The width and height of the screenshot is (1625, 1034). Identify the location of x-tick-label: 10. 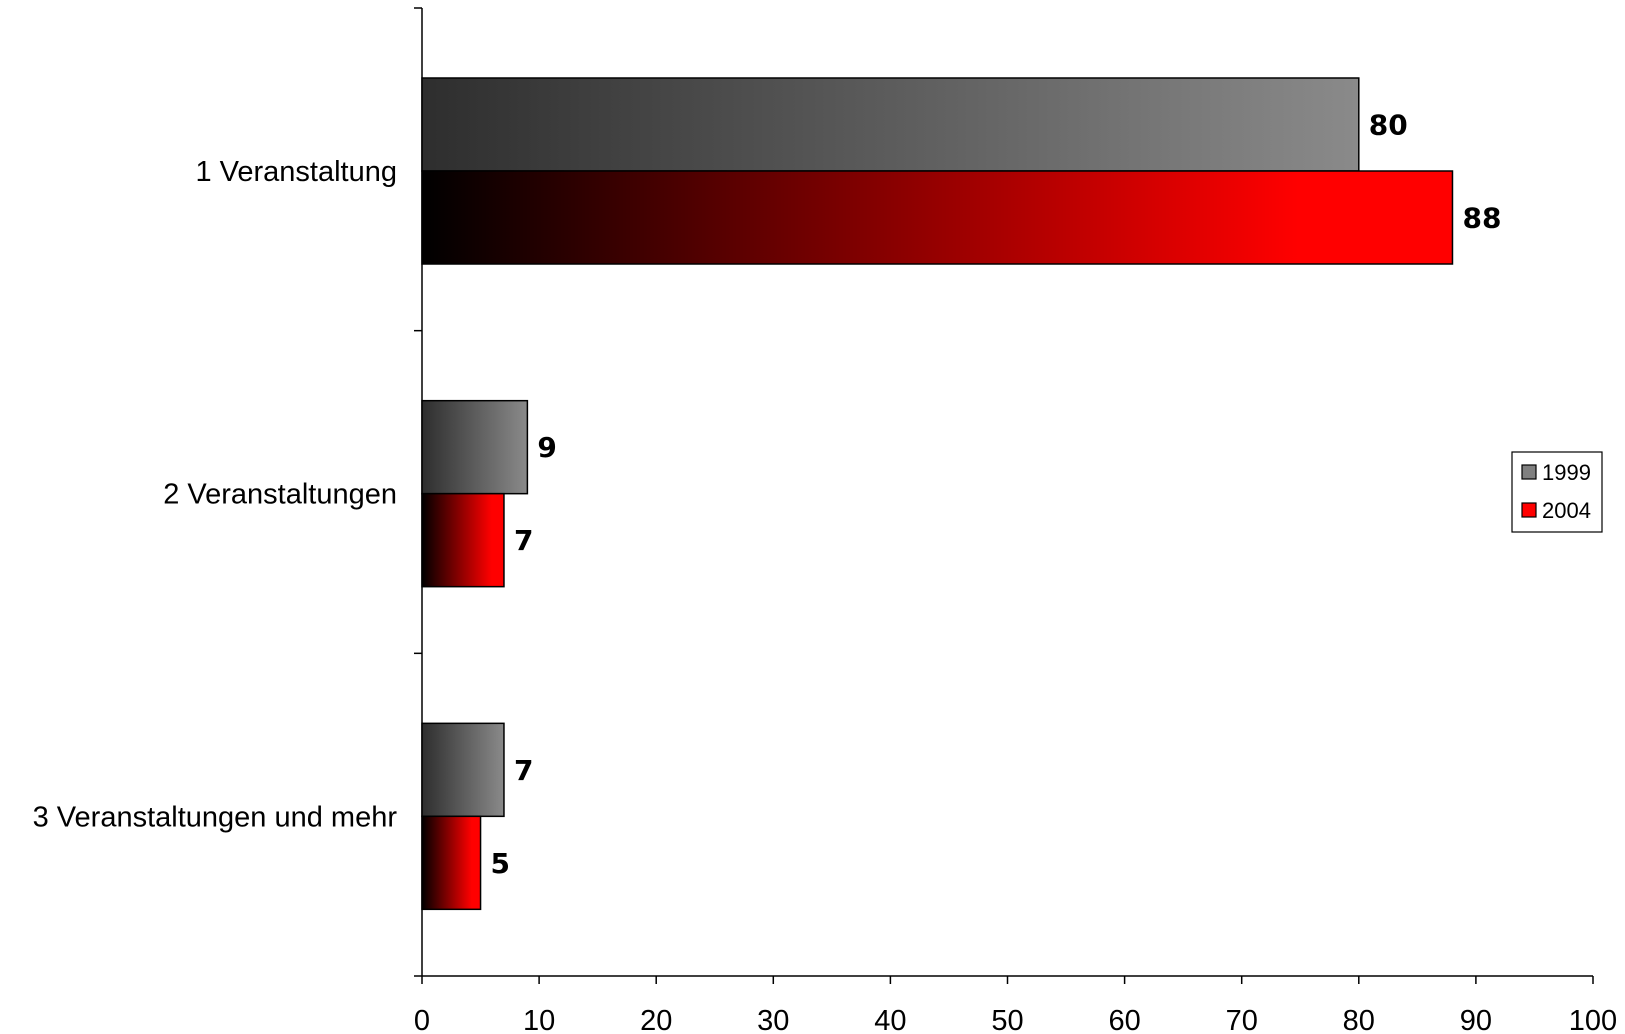
(539, 1019).